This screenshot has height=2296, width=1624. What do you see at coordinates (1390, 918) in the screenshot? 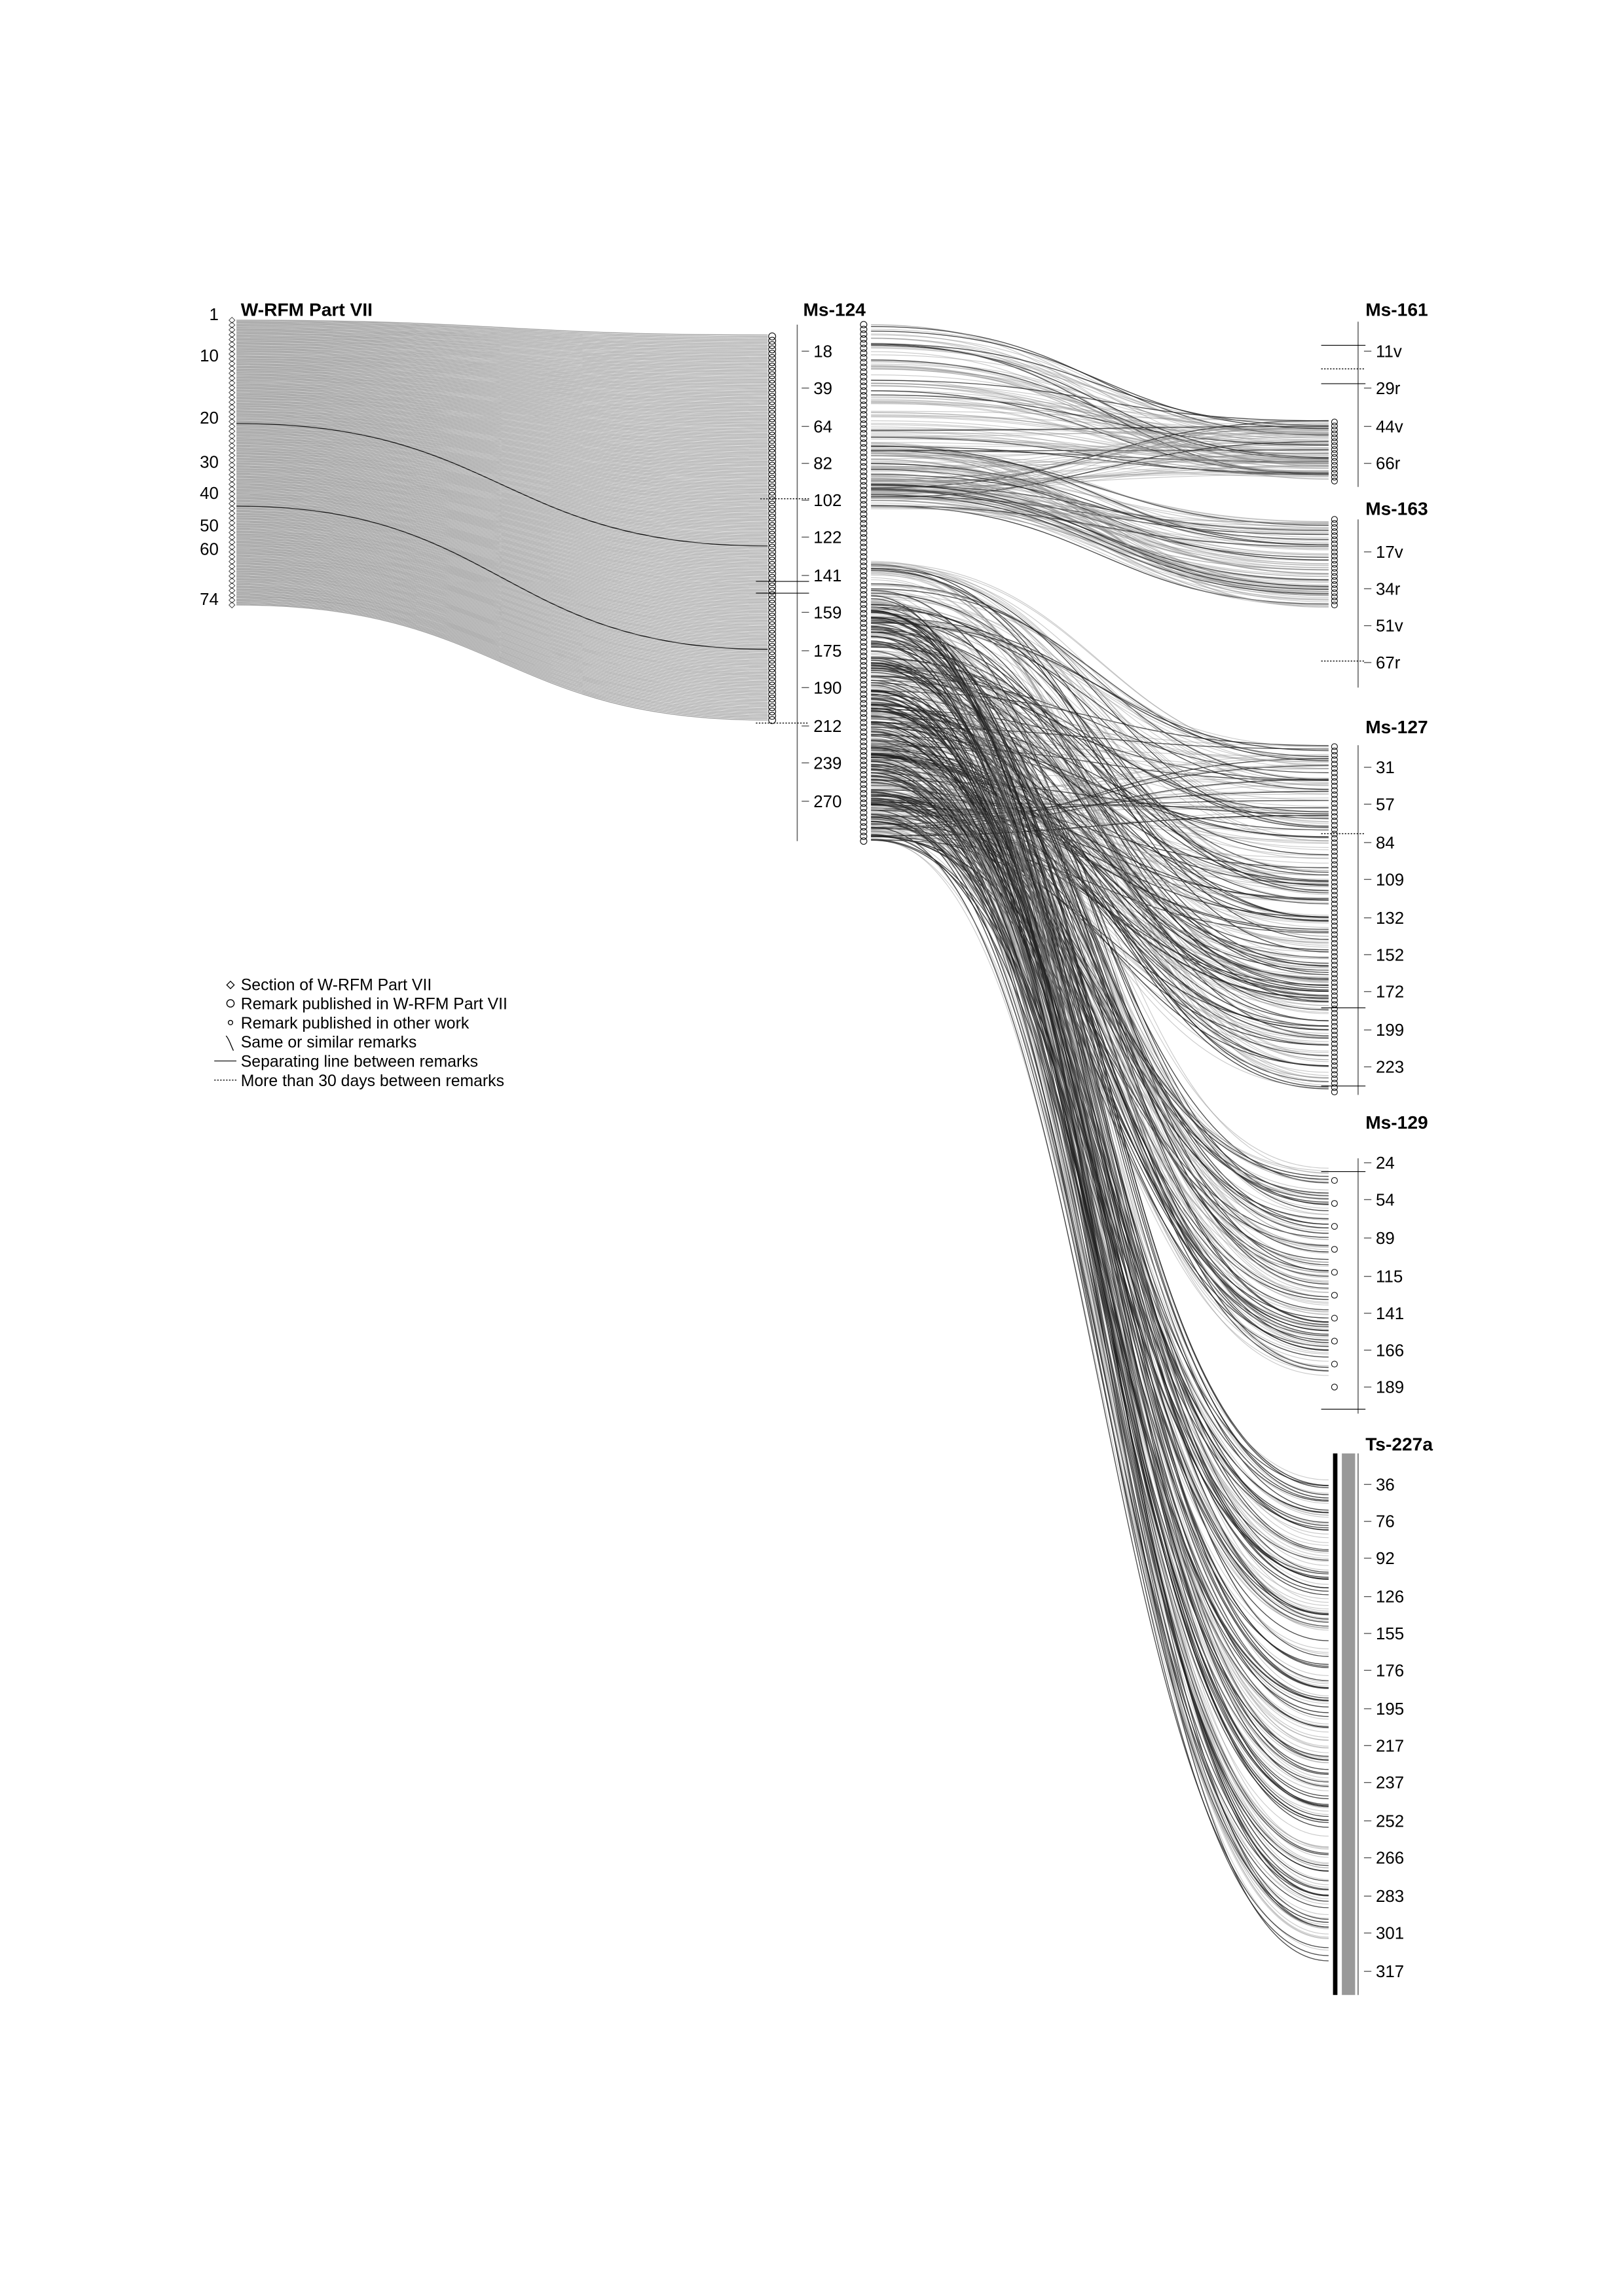
I see `tick-label: 132` at bounding box center [1390, 918].